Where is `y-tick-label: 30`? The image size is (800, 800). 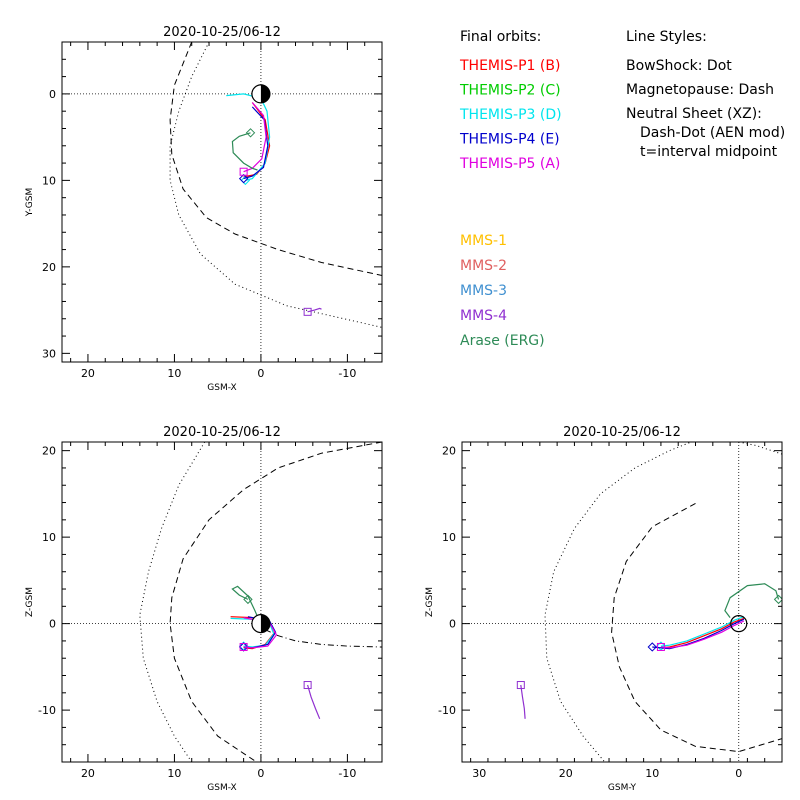
y-tick-label: 30 is located at coordinates (49, 353).